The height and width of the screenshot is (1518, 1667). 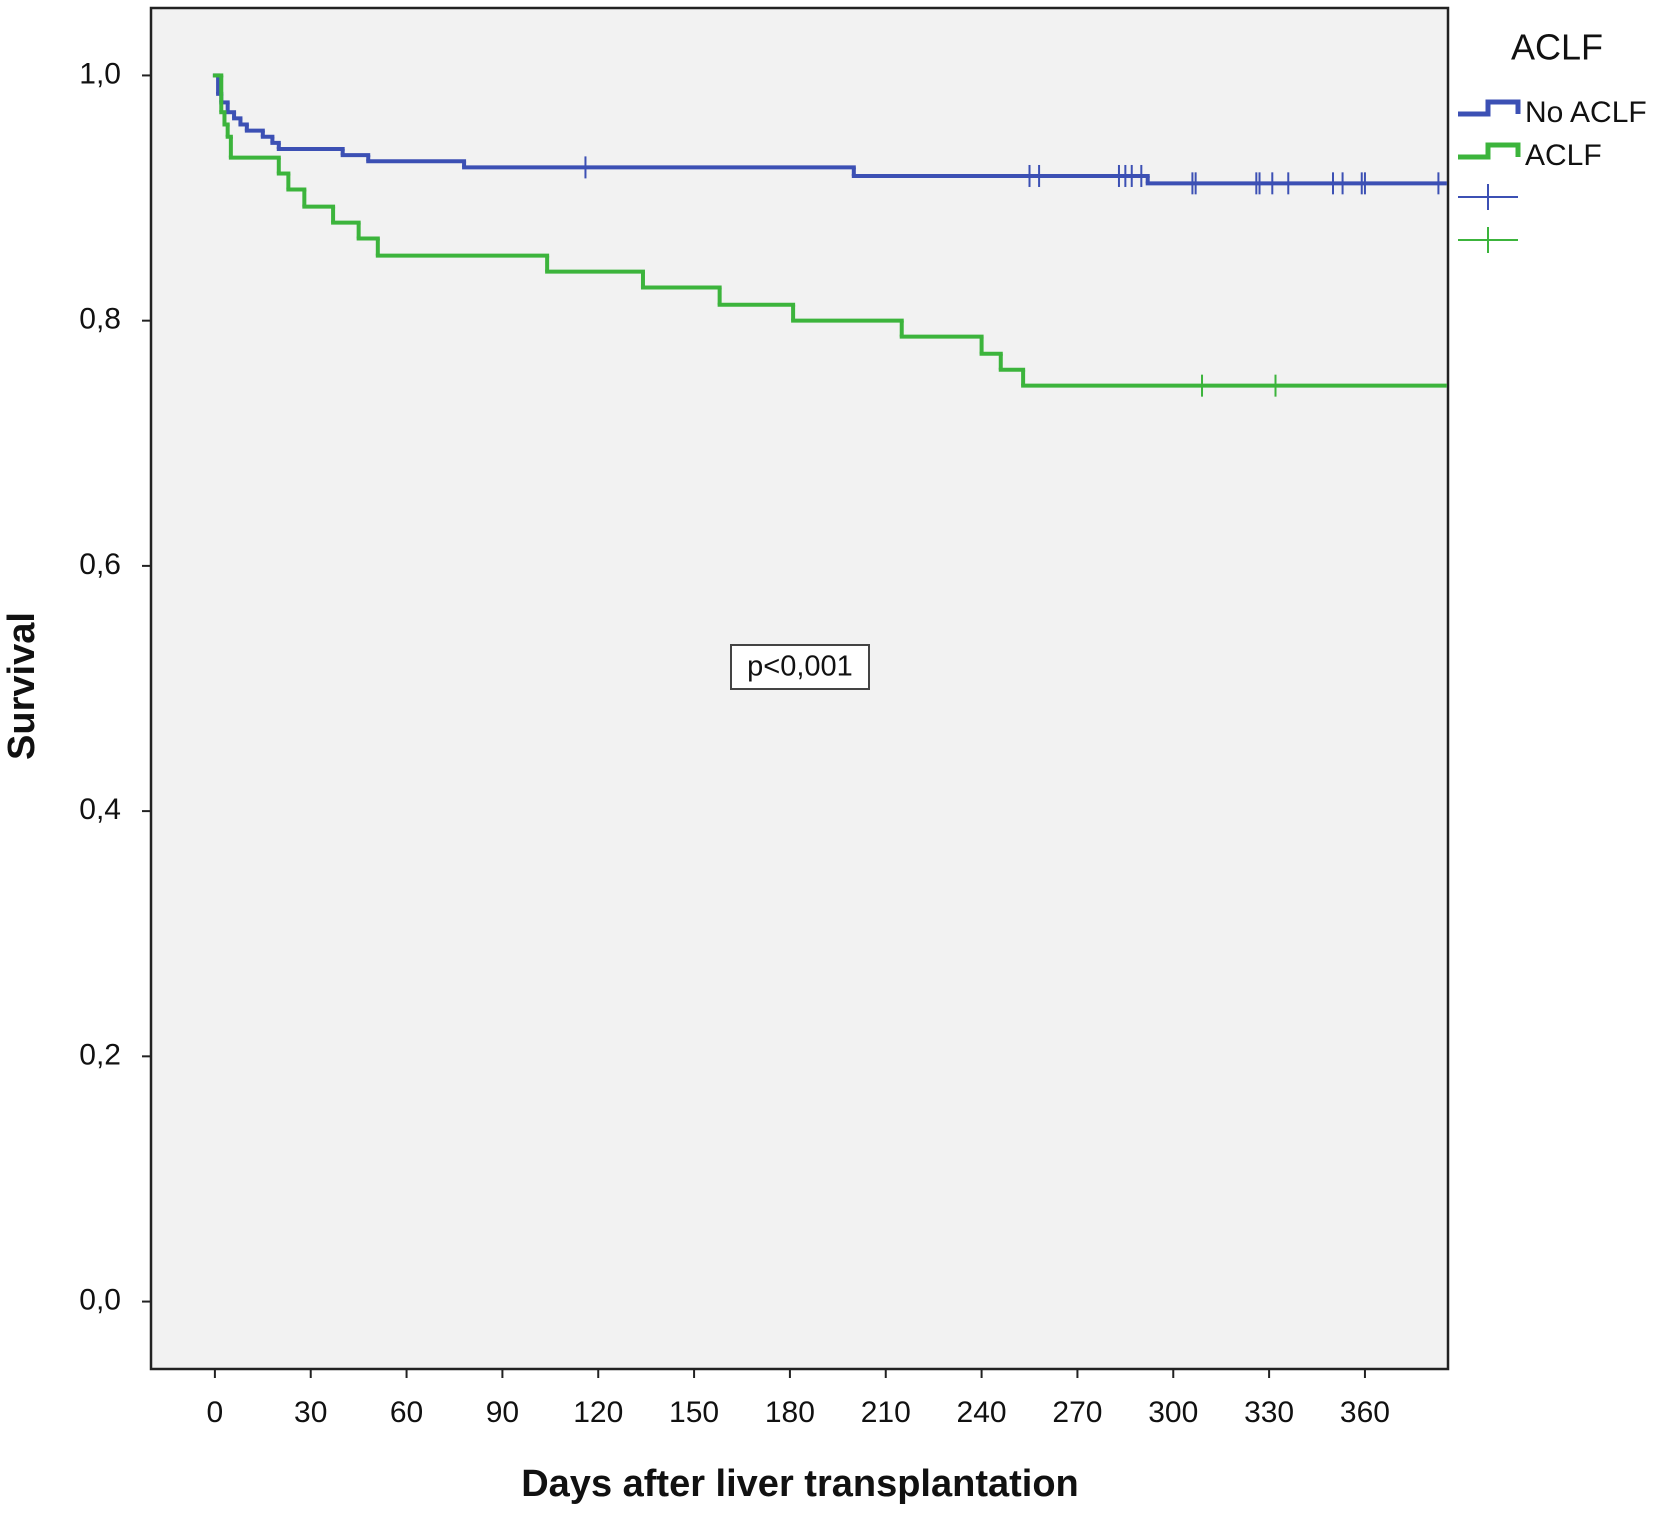 I want to click on x-tick-label: 240, so click(x=982, y=1412).